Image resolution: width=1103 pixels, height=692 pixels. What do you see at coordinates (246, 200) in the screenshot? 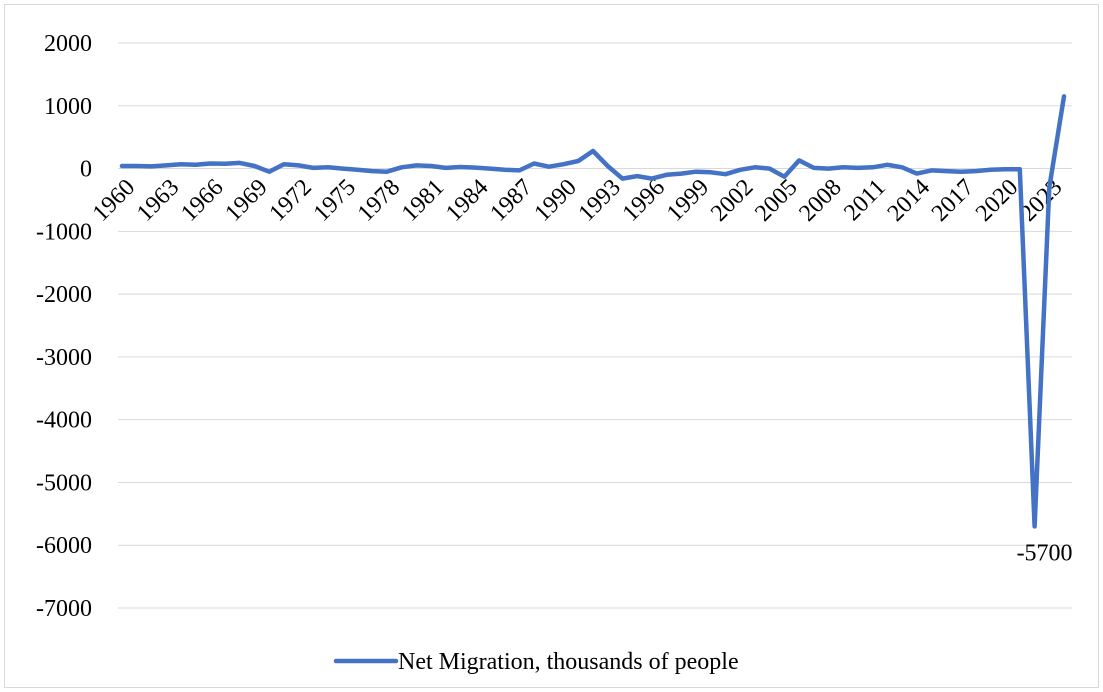
I see `x-tick-label: 1969` at bounding box center [246, 200].